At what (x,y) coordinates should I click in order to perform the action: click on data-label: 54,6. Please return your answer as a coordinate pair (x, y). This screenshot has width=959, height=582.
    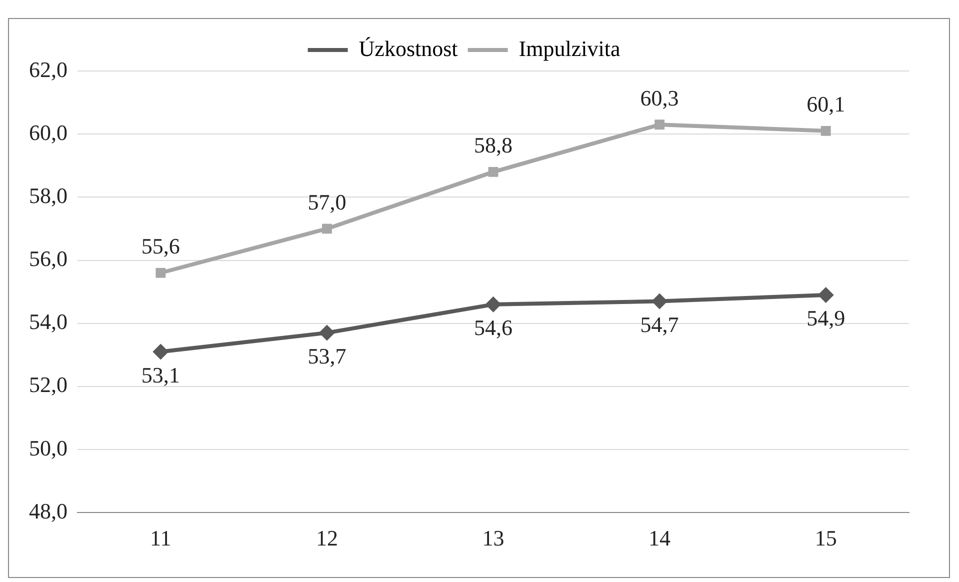
    Looking at the image, I should click on (493, 327).